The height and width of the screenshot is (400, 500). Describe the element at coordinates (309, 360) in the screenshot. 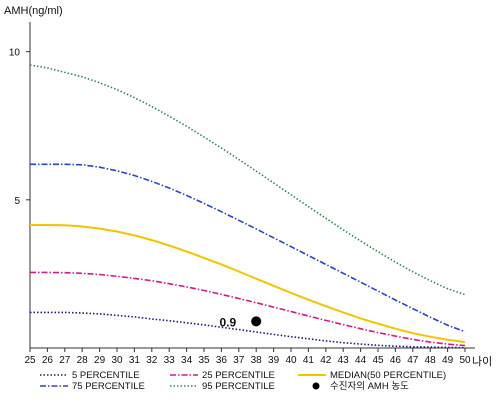

I see `x-tick-label: 41` at that location.